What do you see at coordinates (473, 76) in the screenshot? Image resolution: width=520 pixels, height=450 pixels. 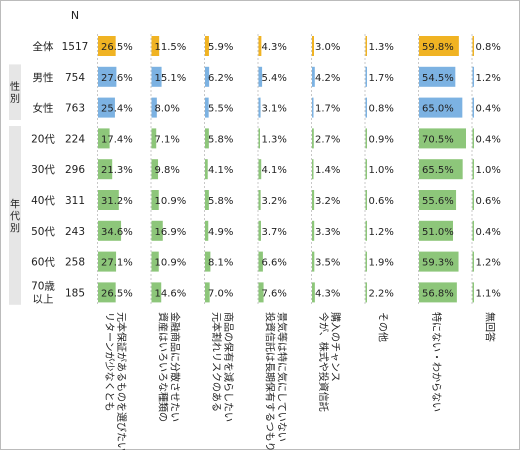 I see `bar-c7-r1` at bounding box center [473, 76].